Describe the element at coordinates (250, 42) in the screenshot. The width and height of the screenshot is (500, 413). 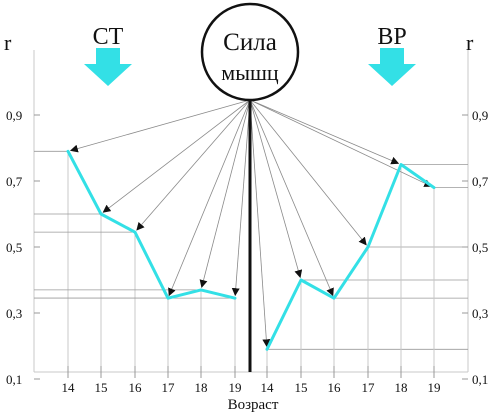
I see `chart-title-line1: Сила` at that location.